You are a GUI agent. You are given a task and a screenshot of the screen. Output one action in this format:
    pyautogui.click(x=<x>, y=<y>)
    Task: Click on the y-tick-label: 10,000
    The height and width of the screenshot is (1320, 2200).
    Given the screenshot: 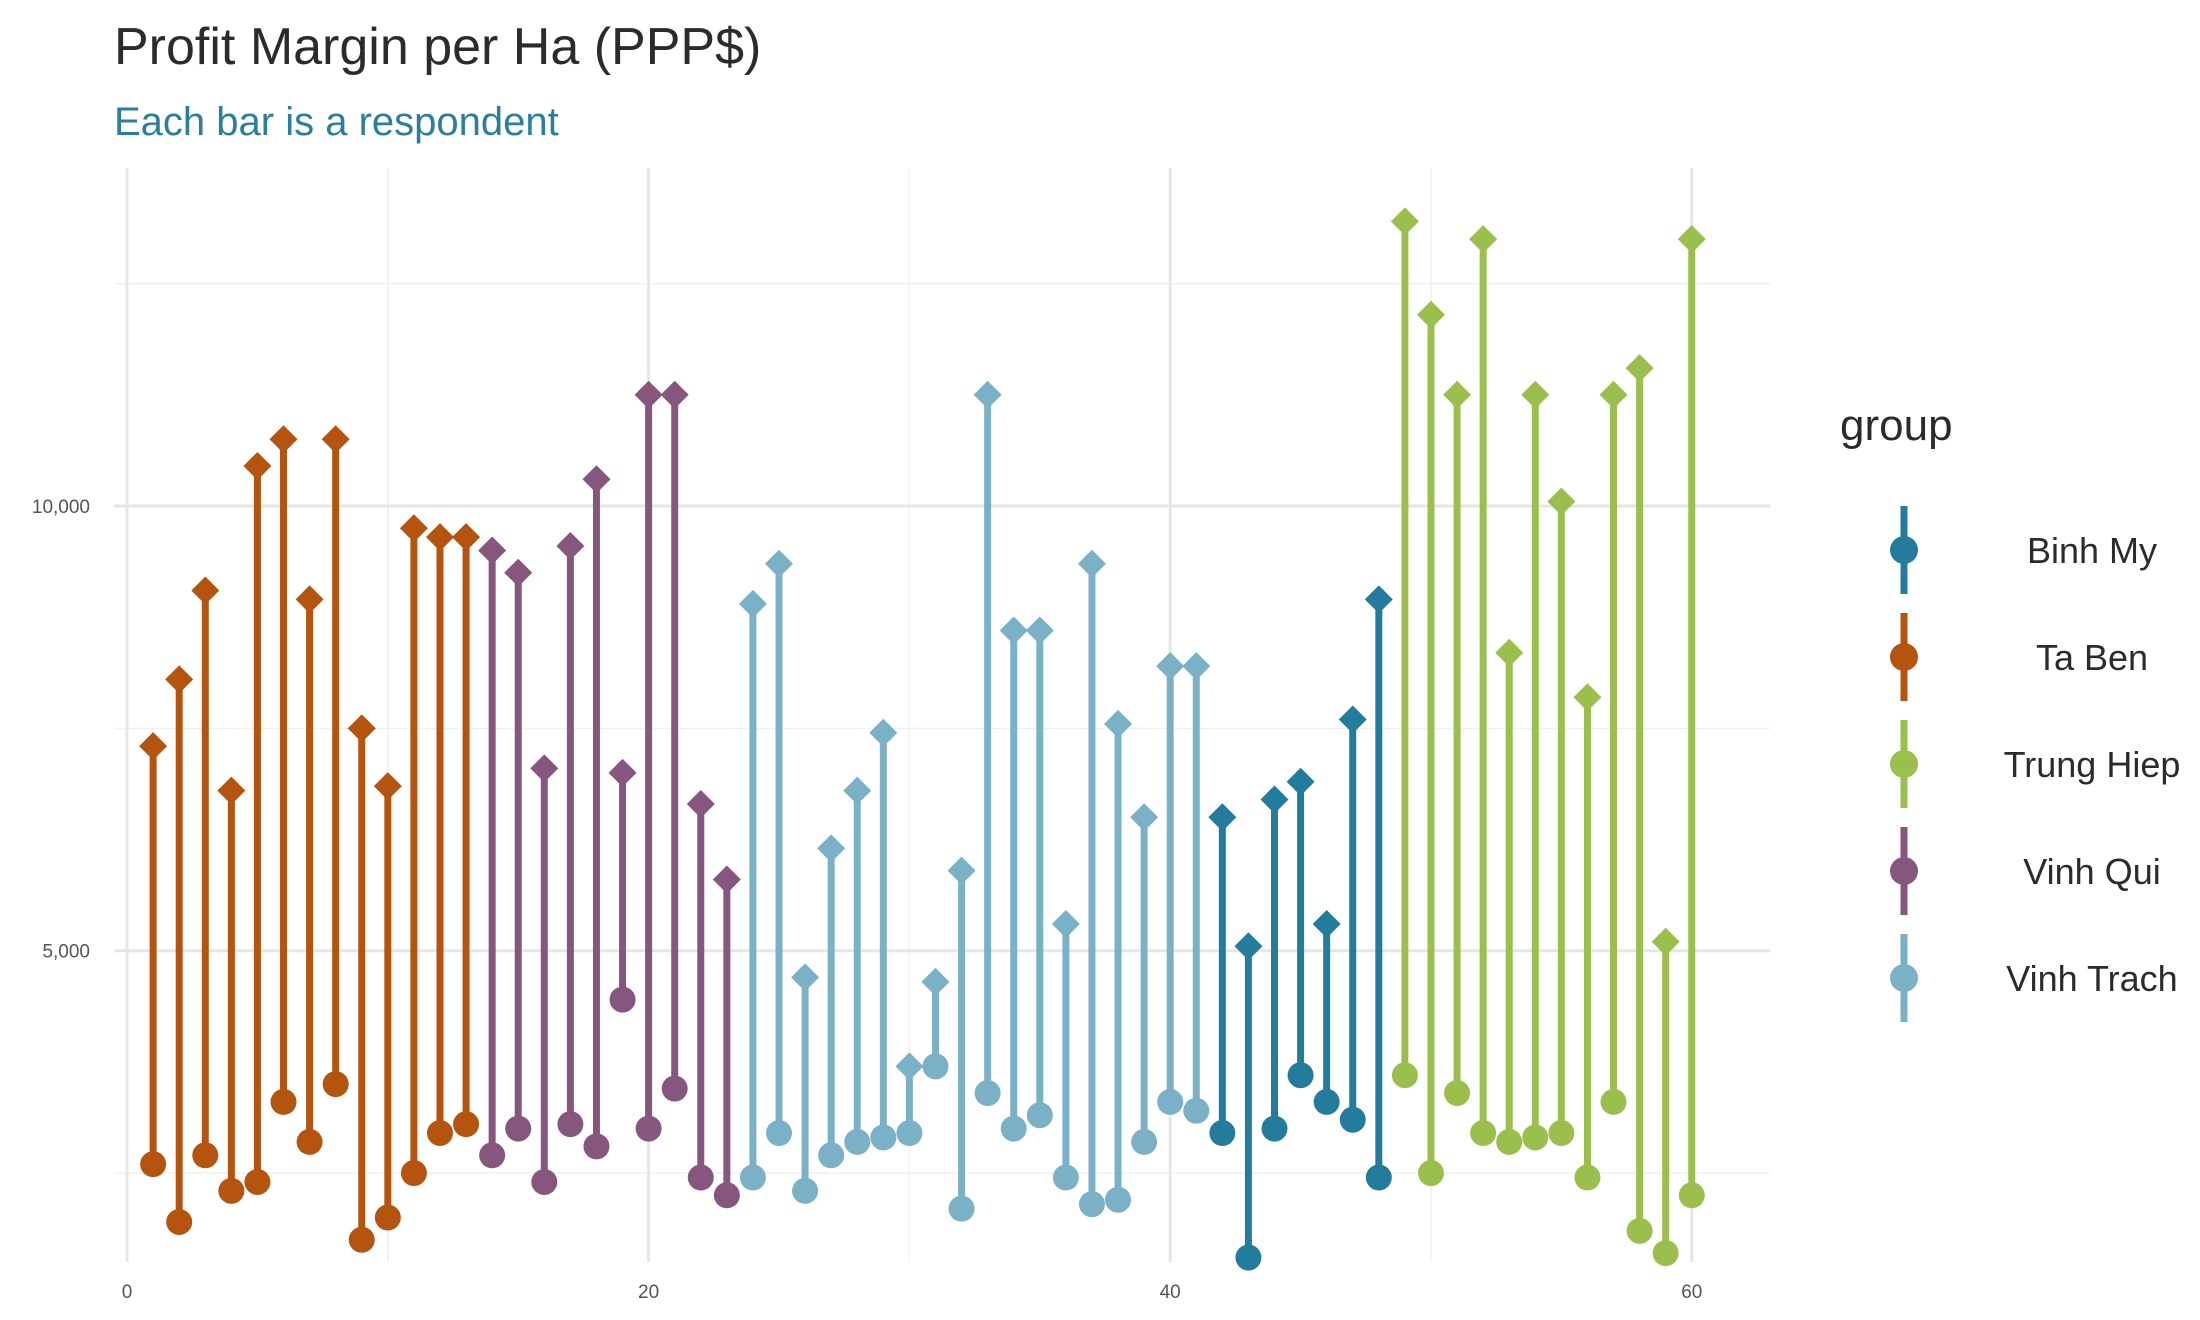 What is the action you would take?
    pyautogui.click(x=61, y=507)
    